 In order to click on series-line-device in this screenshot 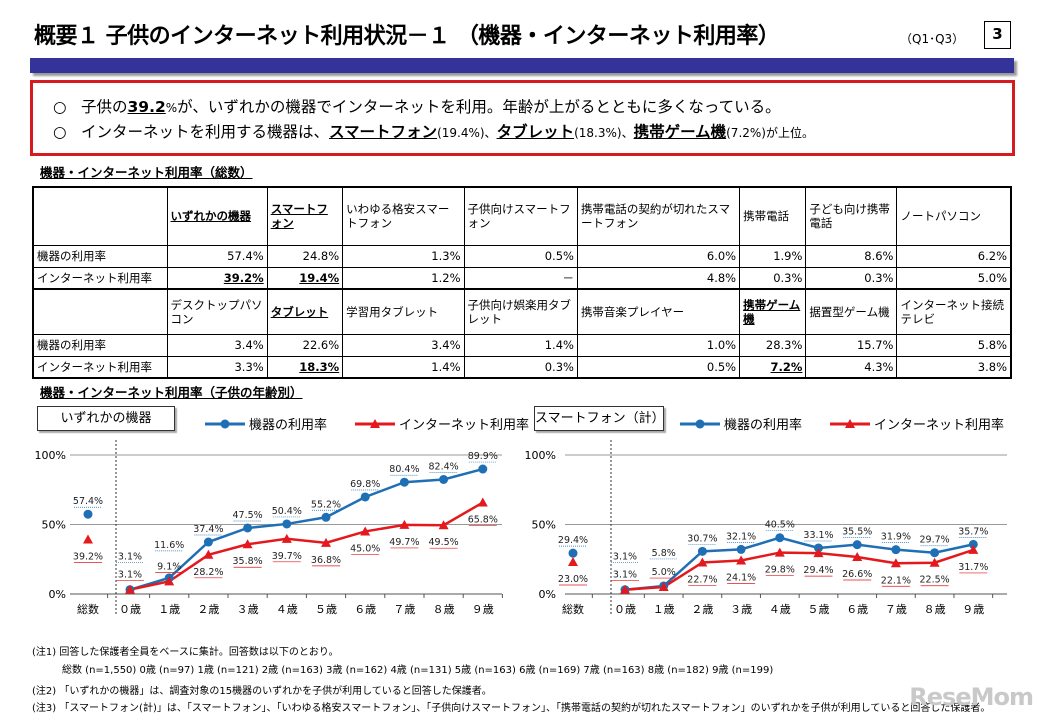, I will do `click(799, 563)`.